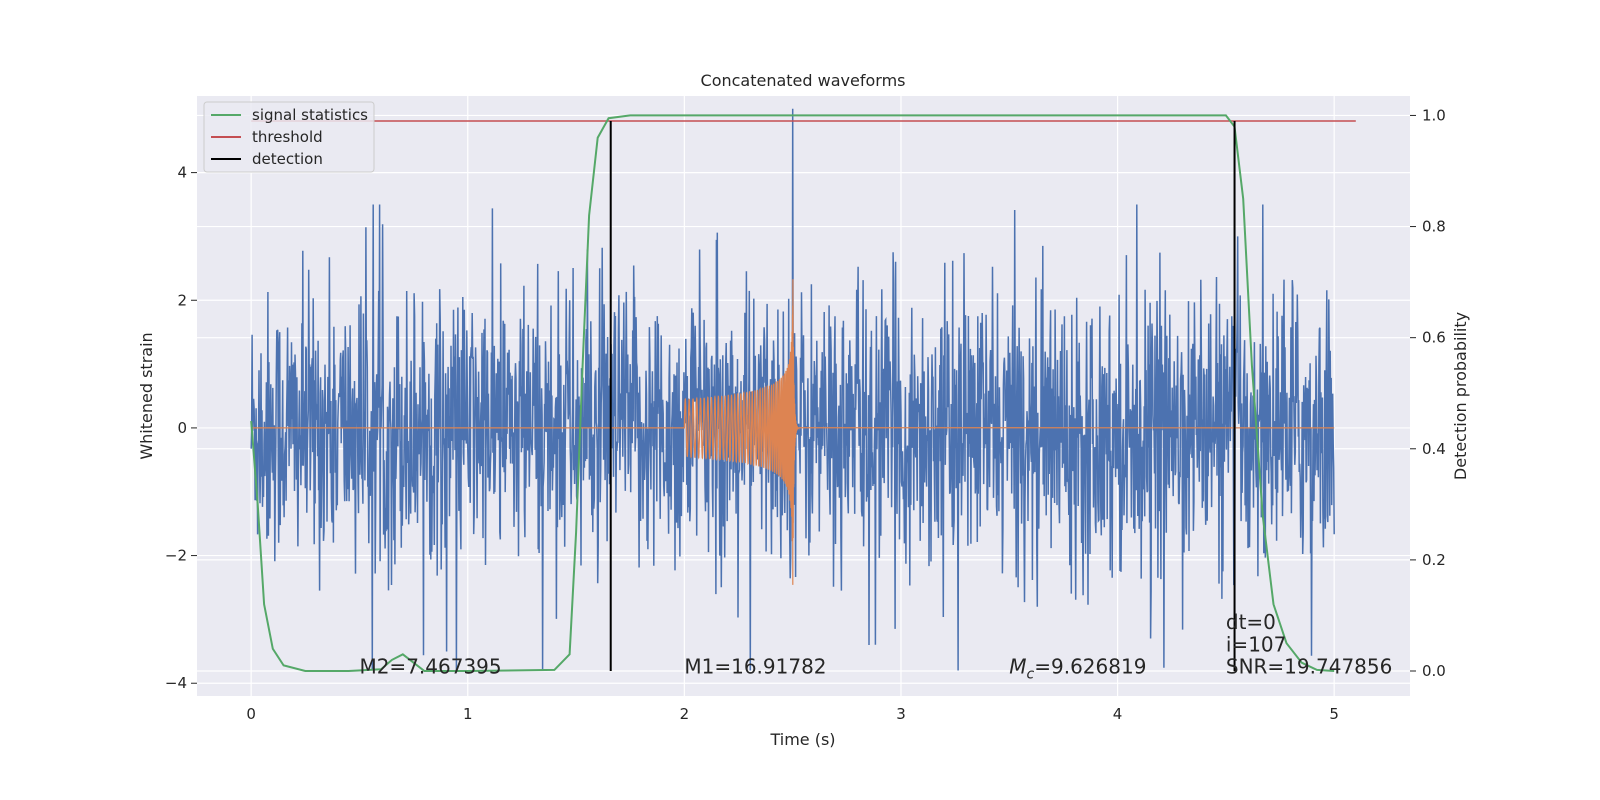 The image size is (1600, 800). I want to click on x-tick-label: 1, so click(468, 714).